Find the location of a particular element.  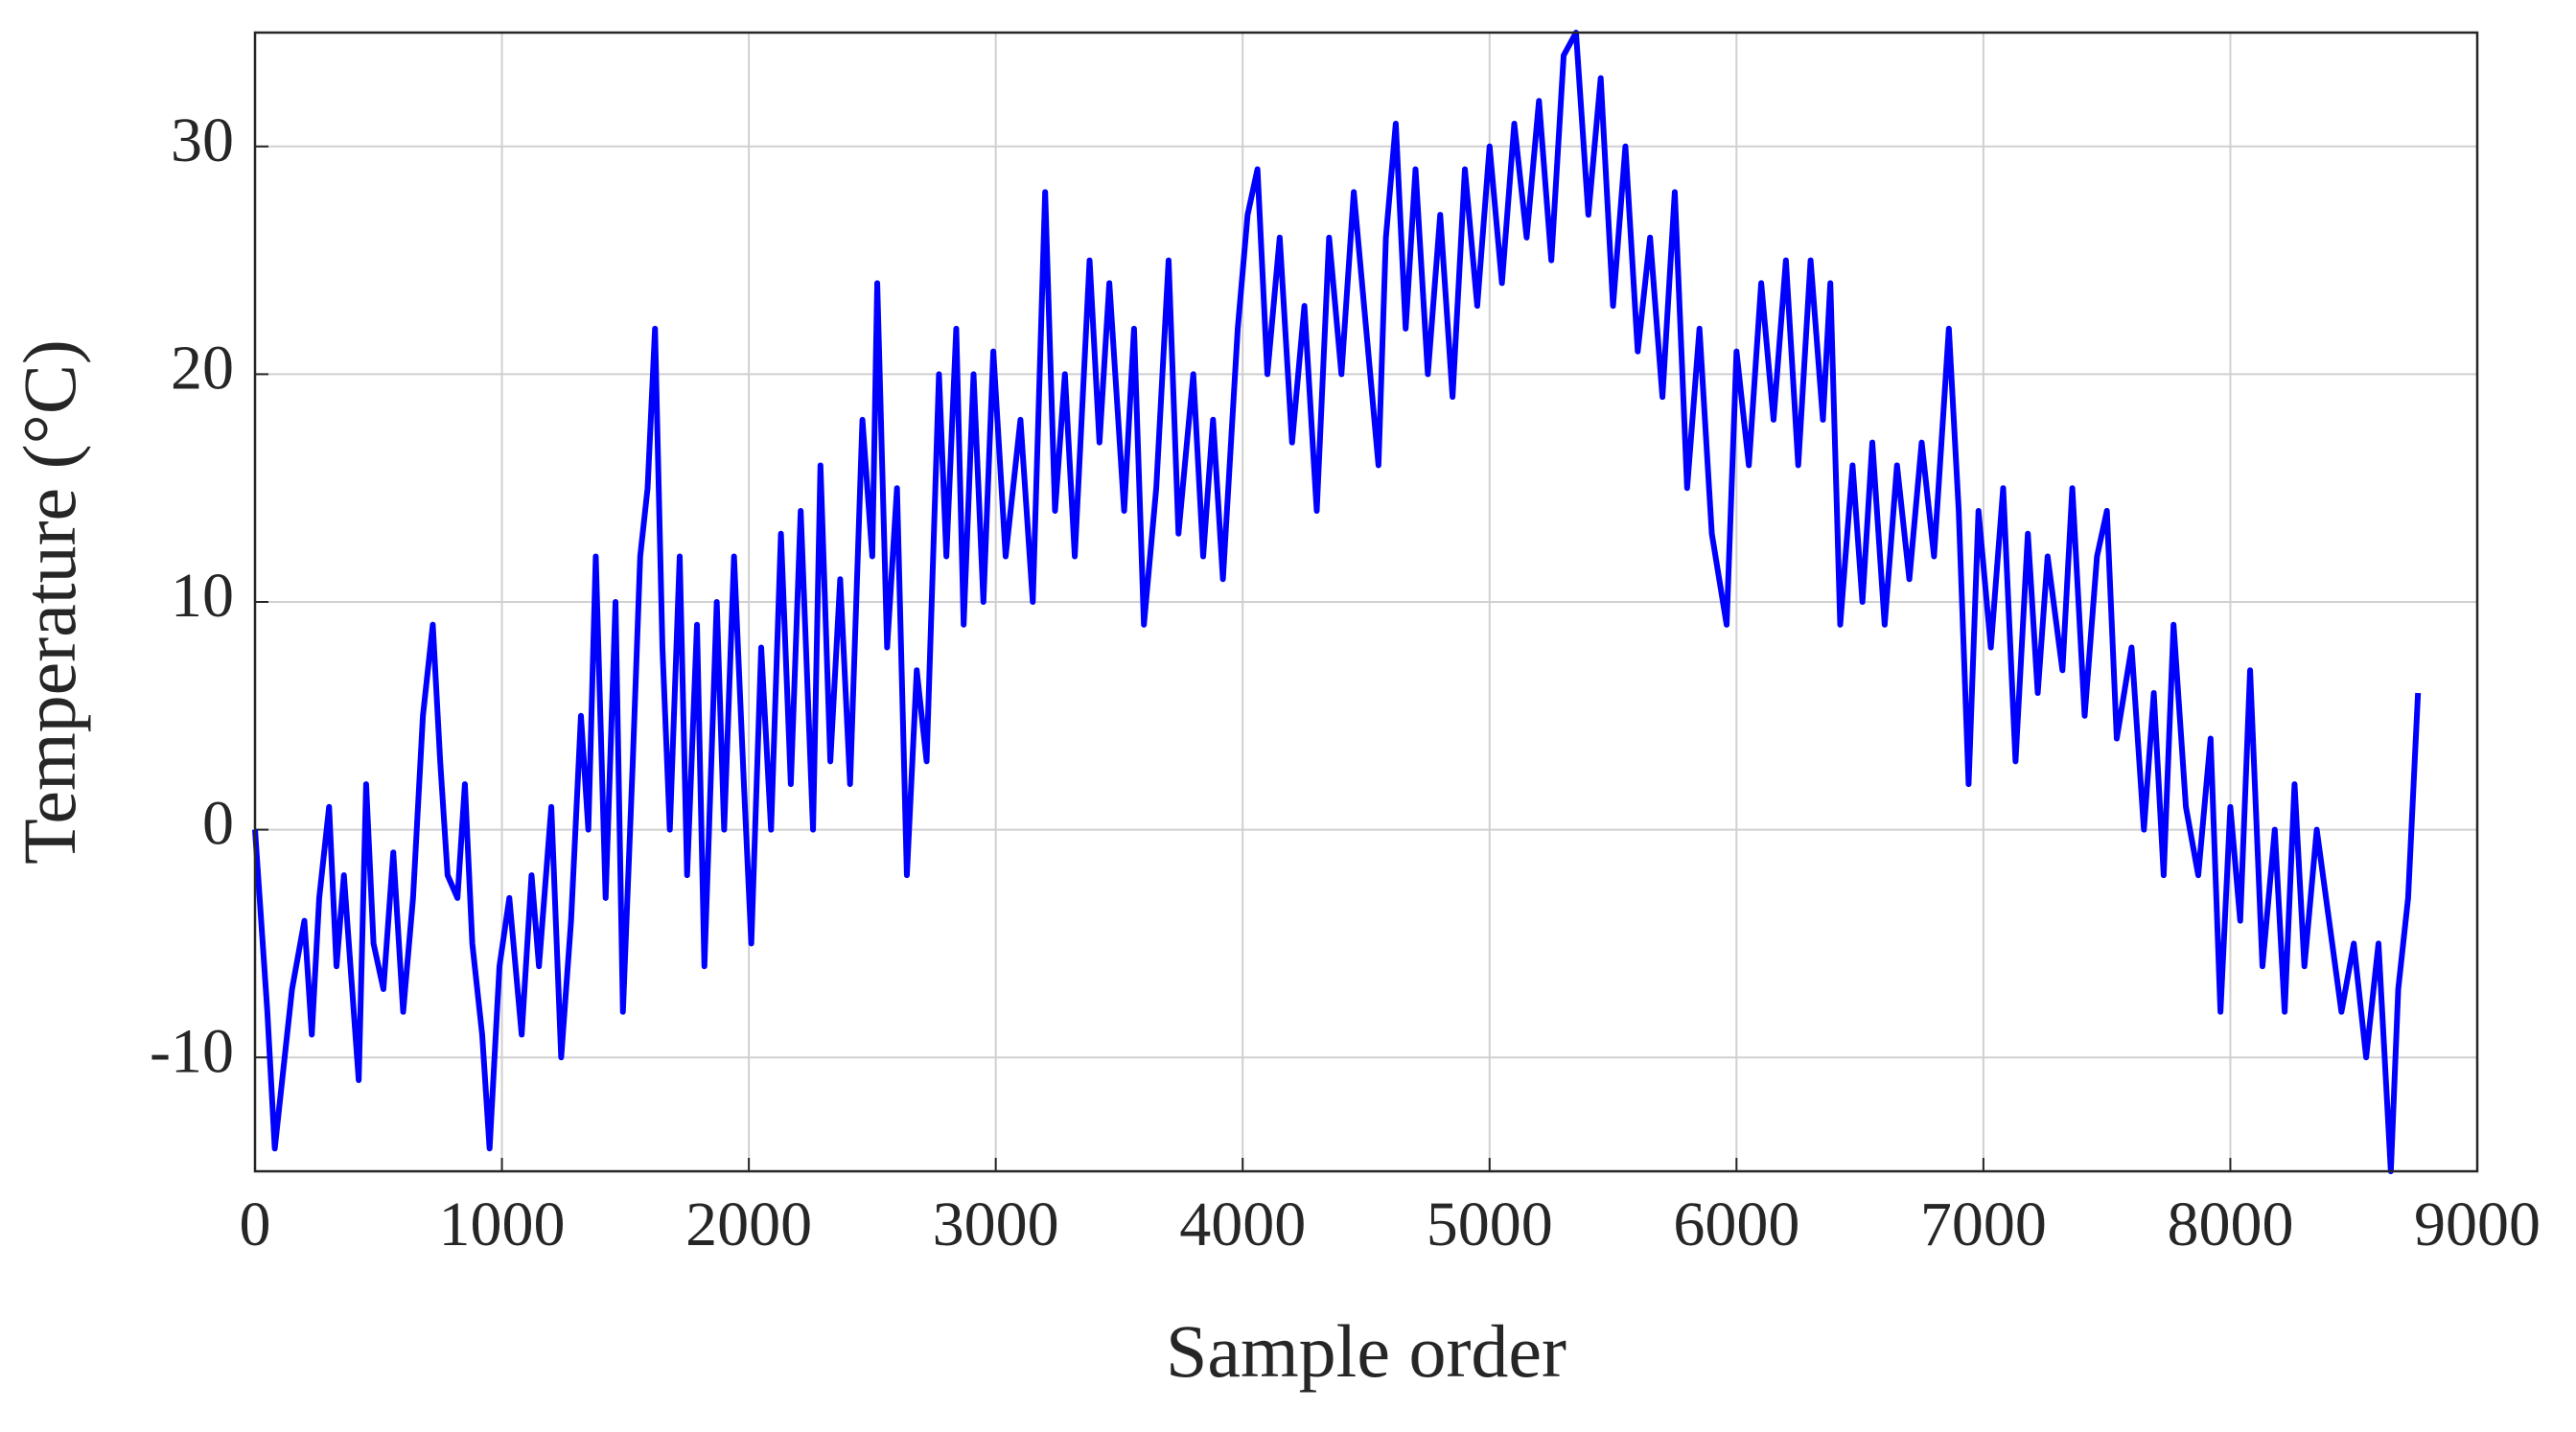

x-tick-label: 5000 is located at coordinates (1490, 1224).